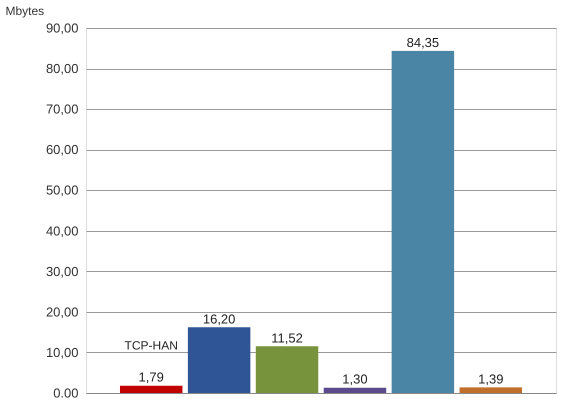  I want to click on y-tick-label: 40,00, so click(62, 230).